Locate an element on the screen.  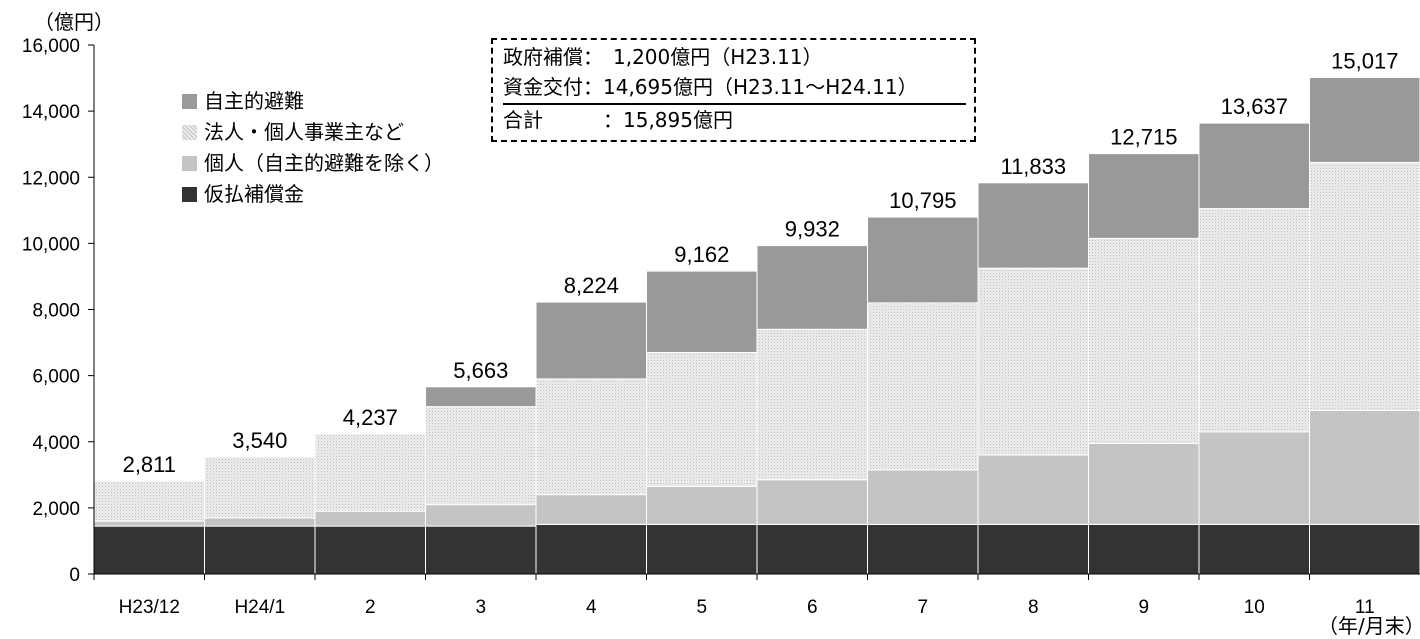
legend-item-individual: 個人（自主的避難を除く） is located at coordinates (313, 163).